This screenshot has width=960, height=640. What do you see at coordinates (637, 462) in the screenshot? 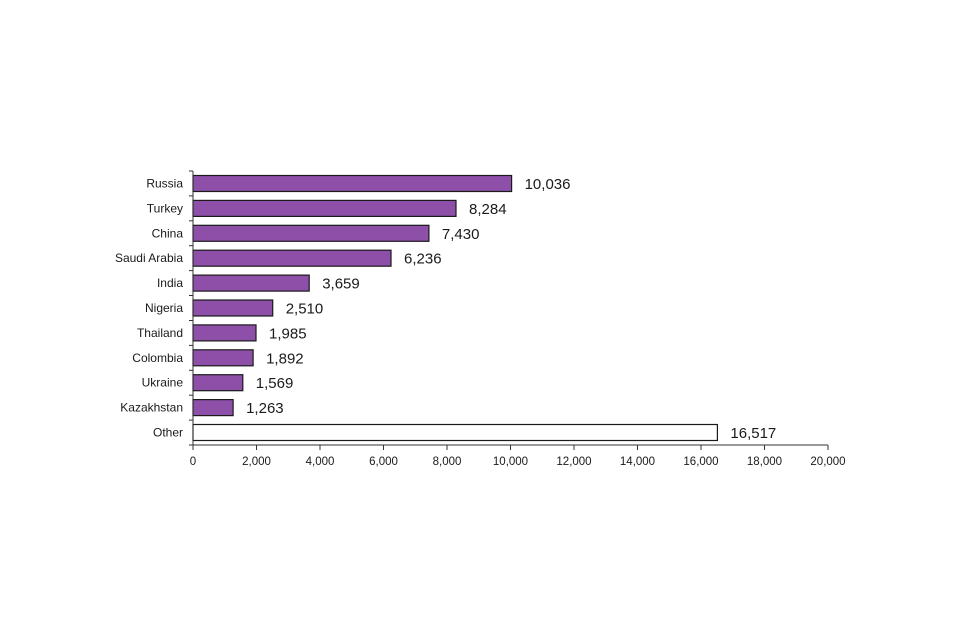
I see `x-tick-label: 14,000` at bounding box center [637, 462].